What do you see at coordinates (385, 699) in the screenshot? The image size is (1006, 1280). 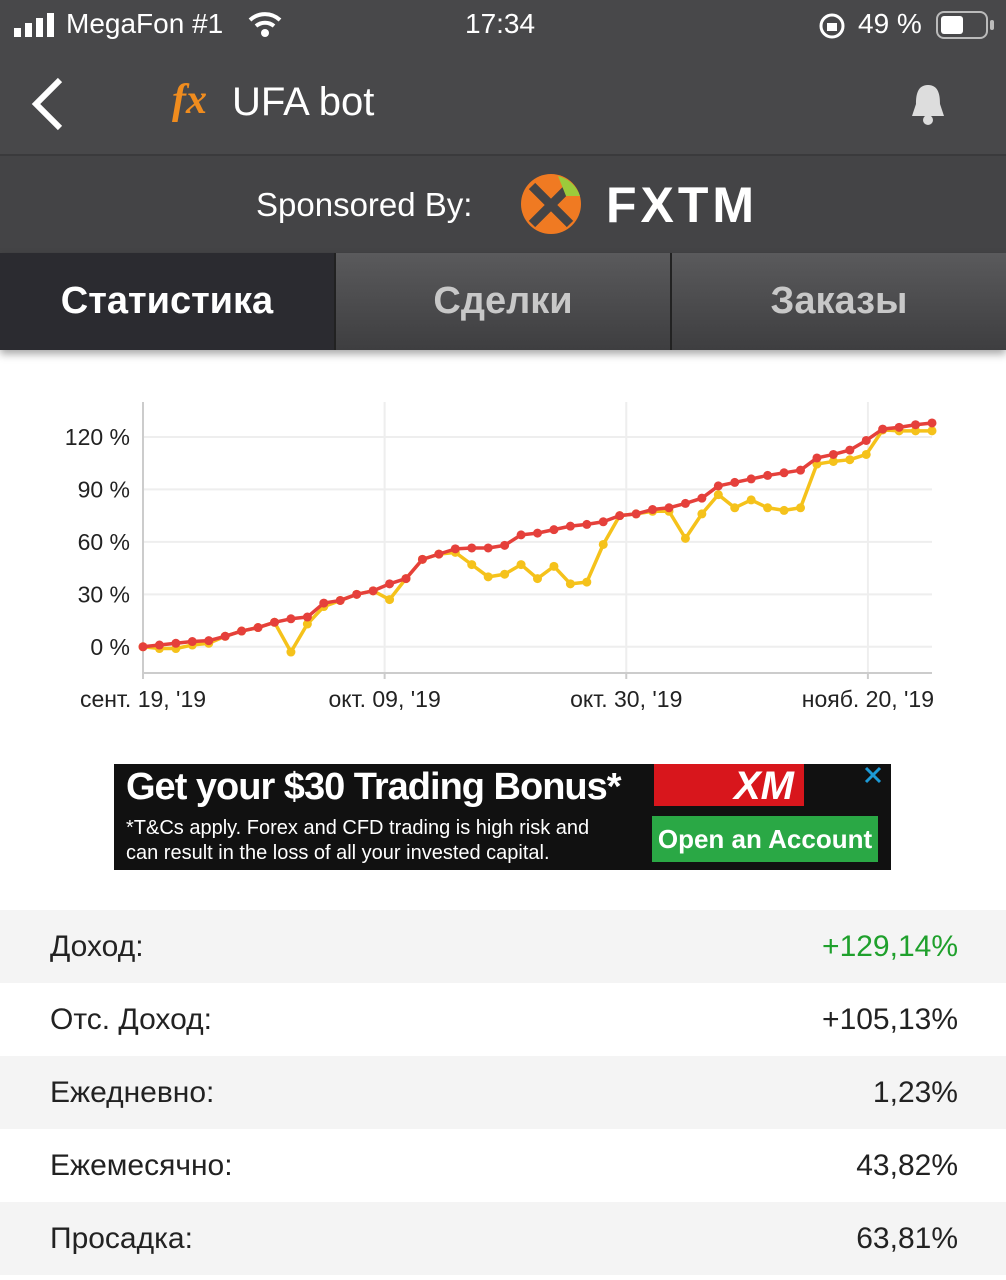 I see `x-tick-label: окт. 09, '19` at bounding box center [385, 699].